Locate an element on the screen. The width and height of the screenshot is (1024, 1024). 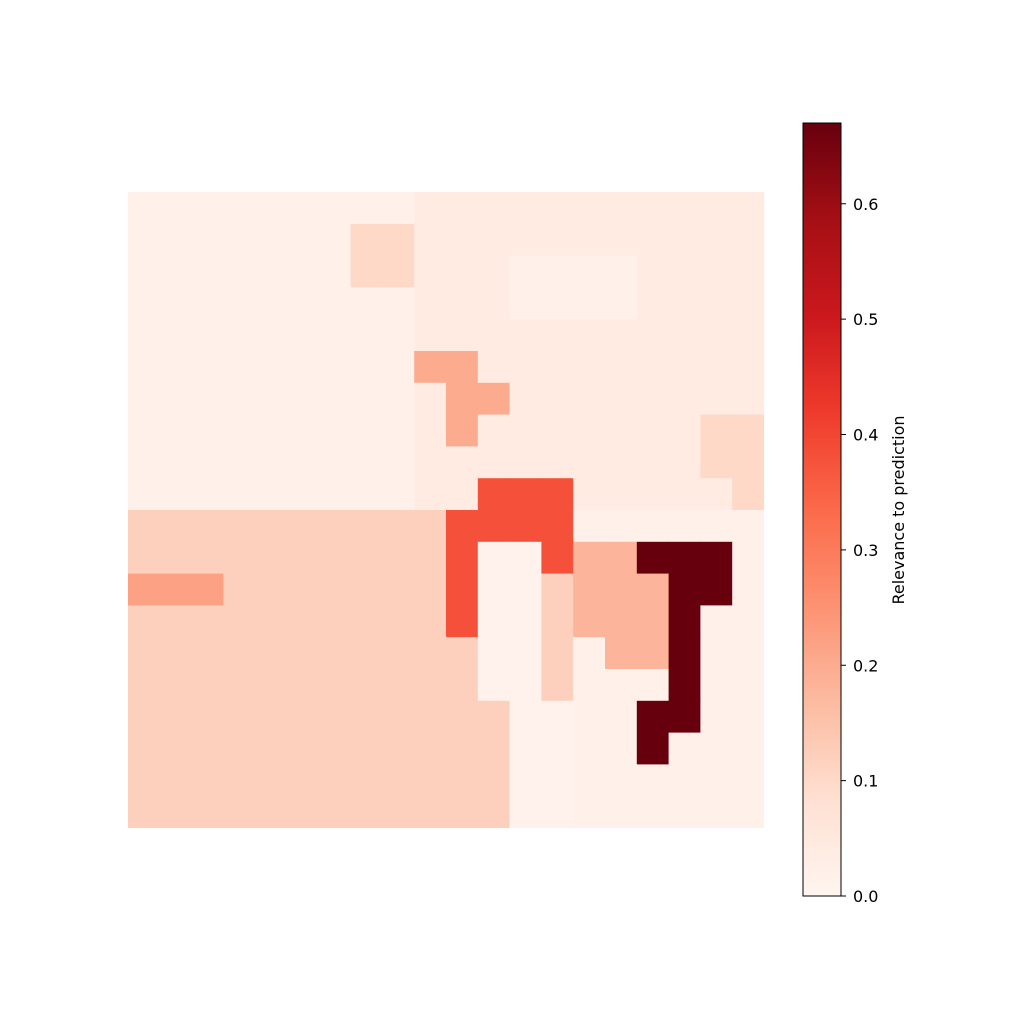
colorbar-tick-label: 0.2 is located at coordinates (865, 665).